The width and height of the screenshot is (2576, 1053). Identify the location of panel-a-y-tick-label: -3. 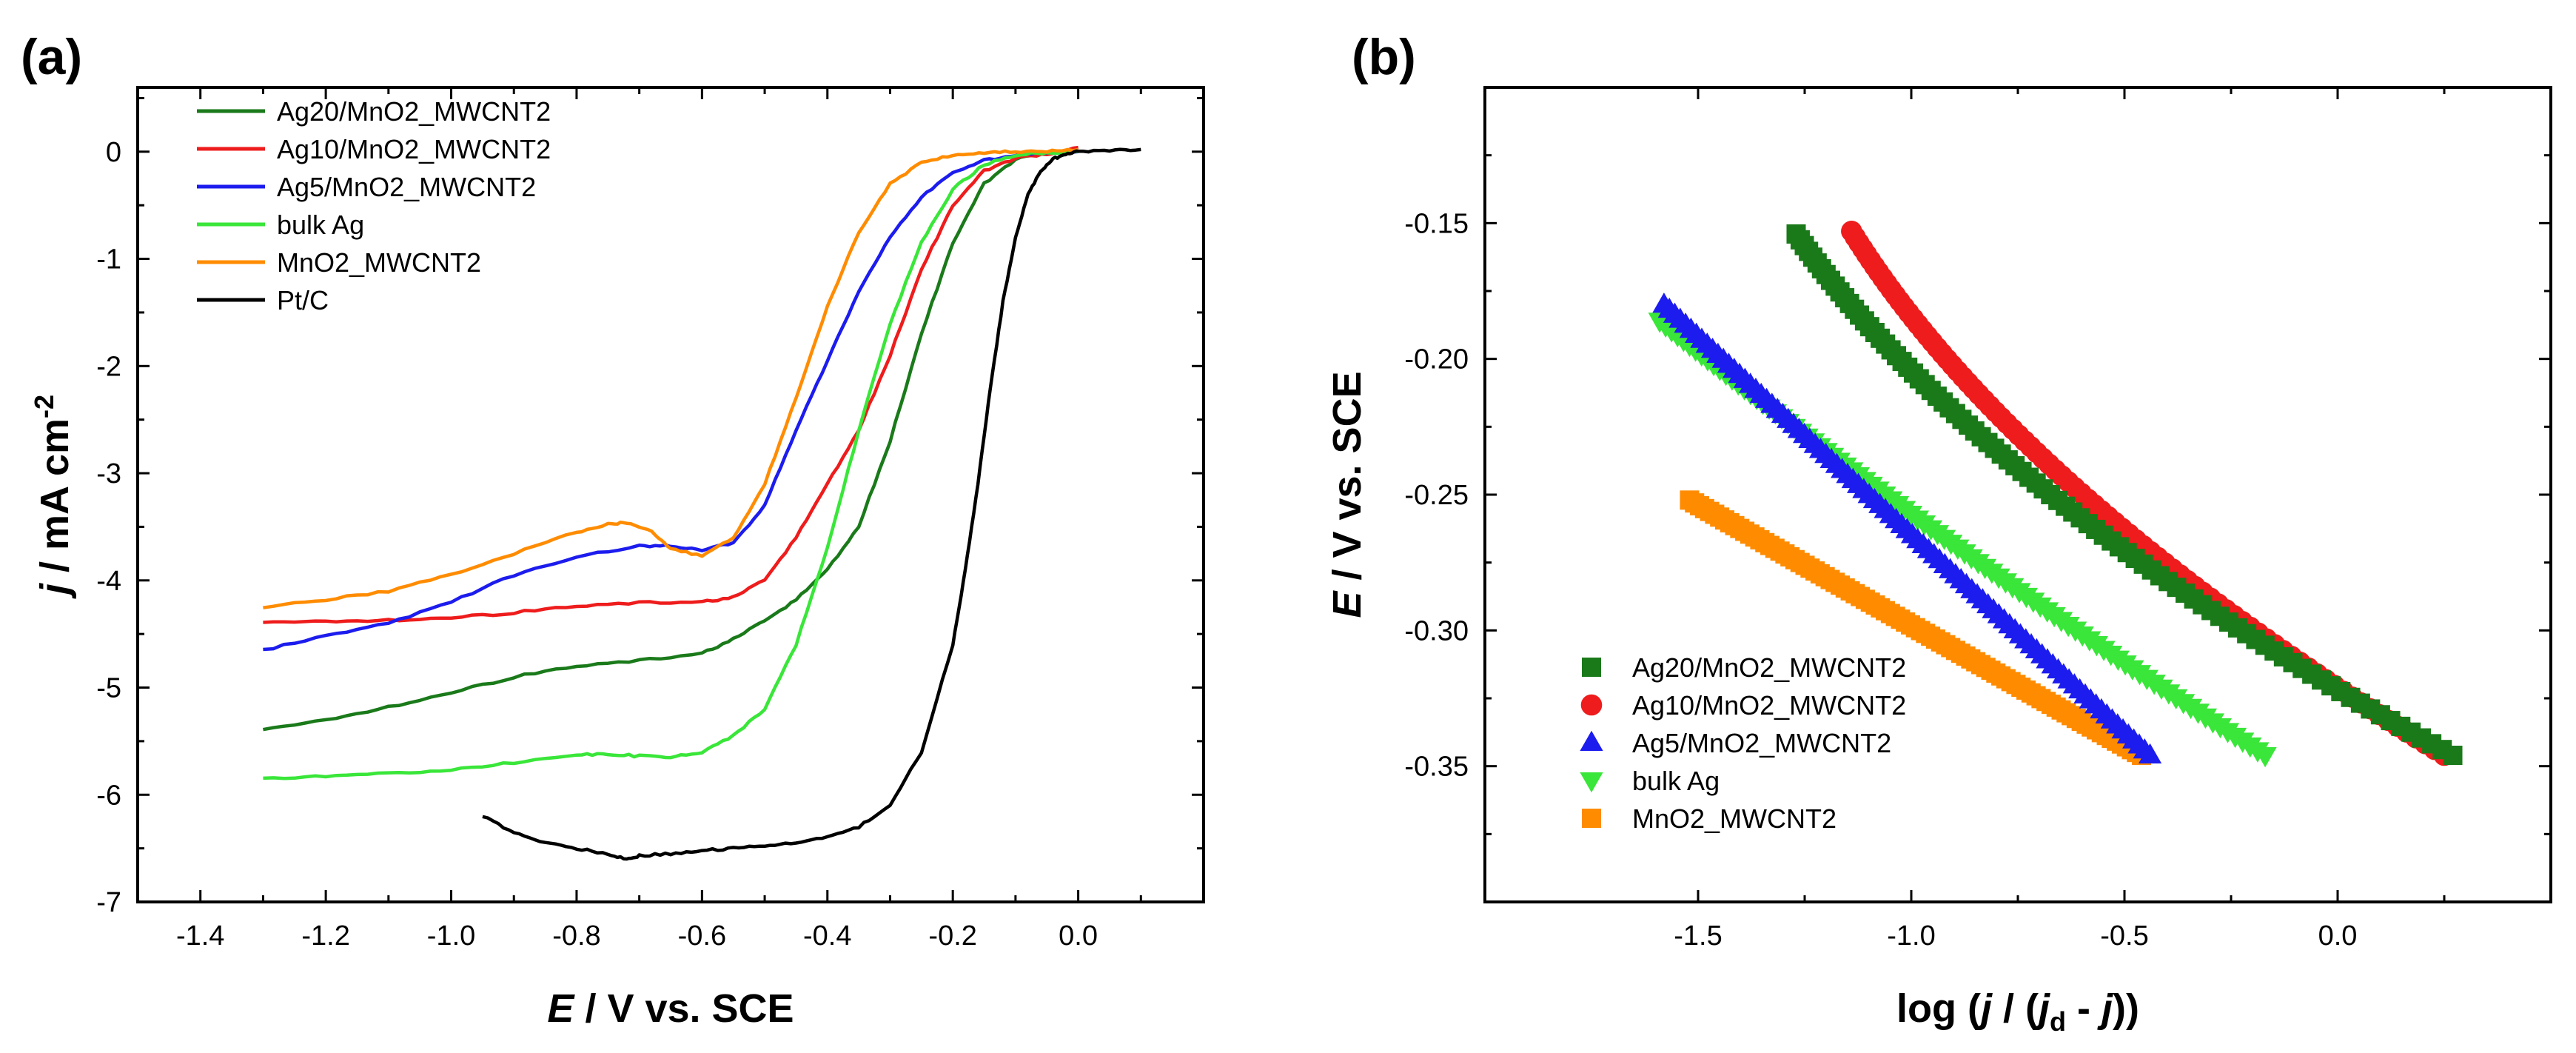
(108, 473).